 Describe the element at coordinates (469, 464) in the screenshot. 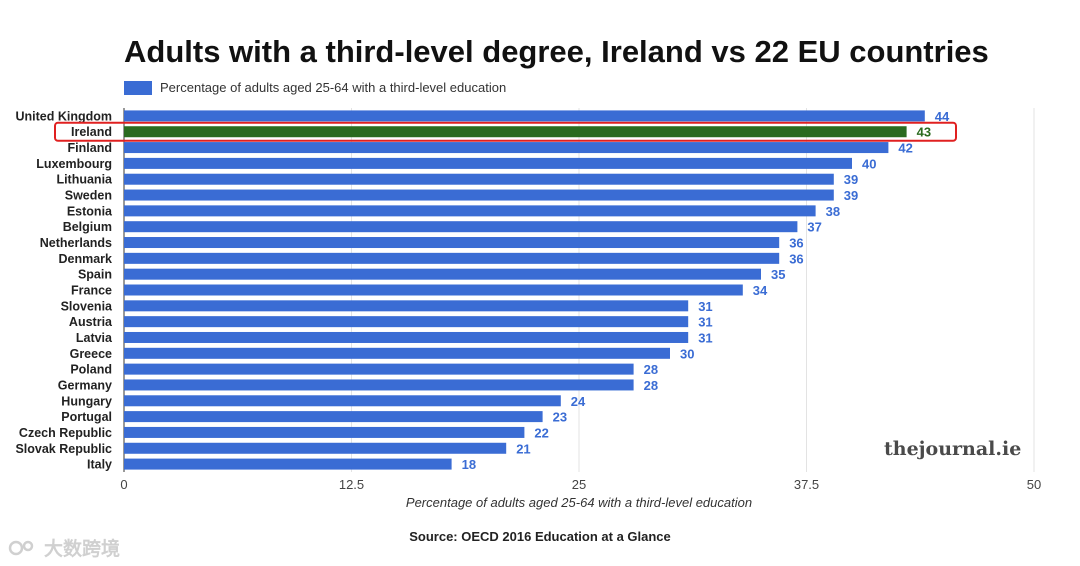

I see `data-label: 18` at that location.